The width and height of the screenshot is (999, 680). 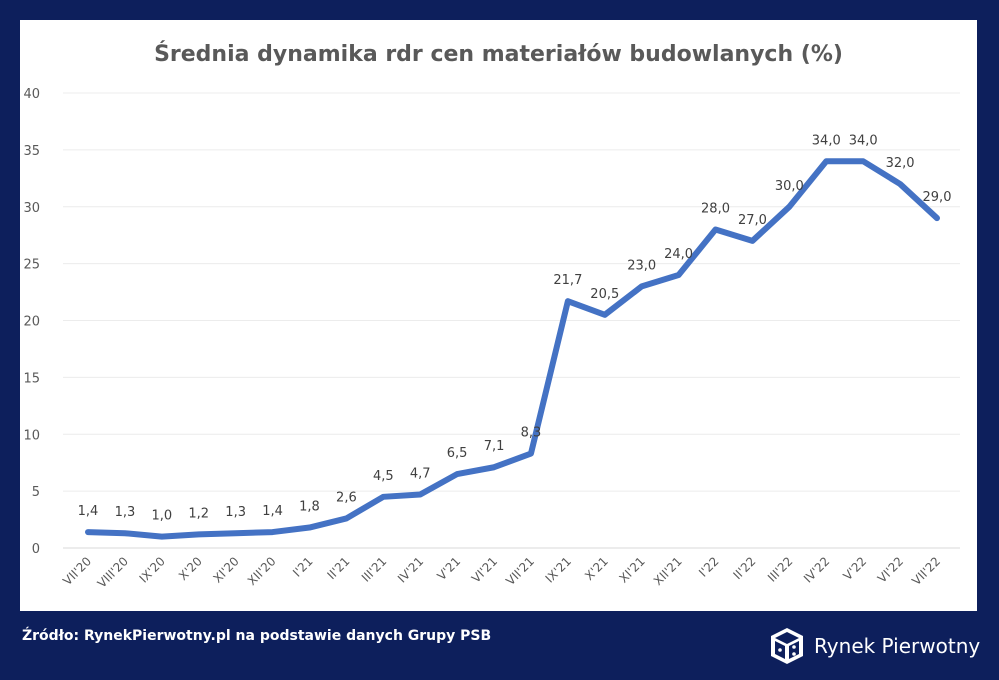 What do you see at coordinates (678, 254) in the screenshot?
I see `data-label: 24,0` at bounding box center [678, 254].